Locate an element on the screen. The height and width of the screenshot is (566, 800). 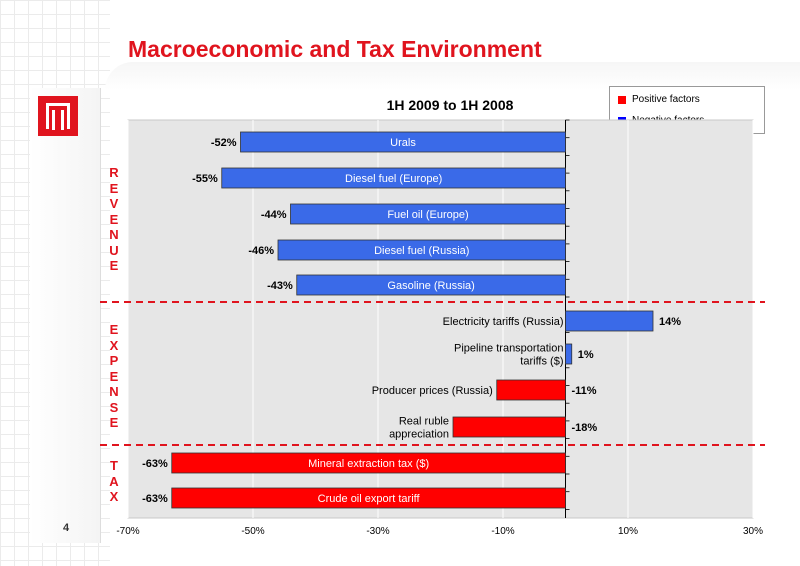
bar-category-label: Mineral extraction tax ($) is located at coordinates (368, 464).